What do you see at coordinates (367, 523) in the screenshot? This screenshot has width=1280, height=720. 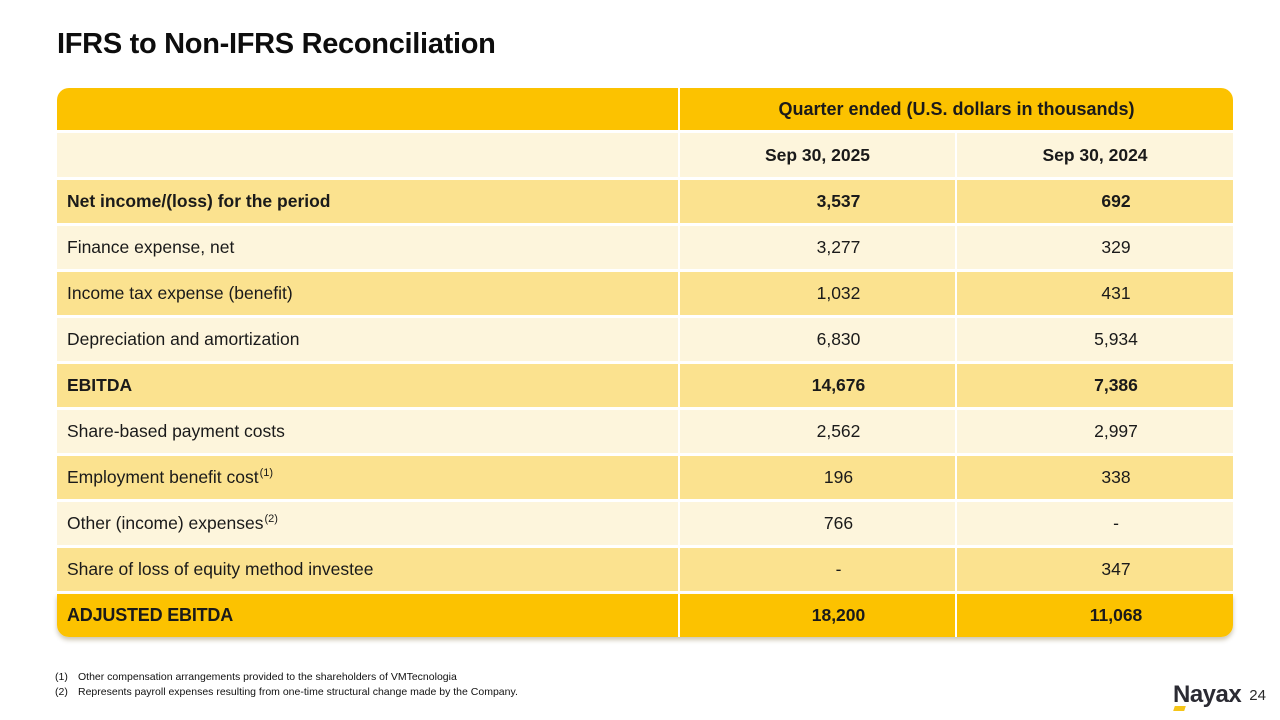 I see `row-label: Other (income) expenses (2)` at bounding box center [367, 523].